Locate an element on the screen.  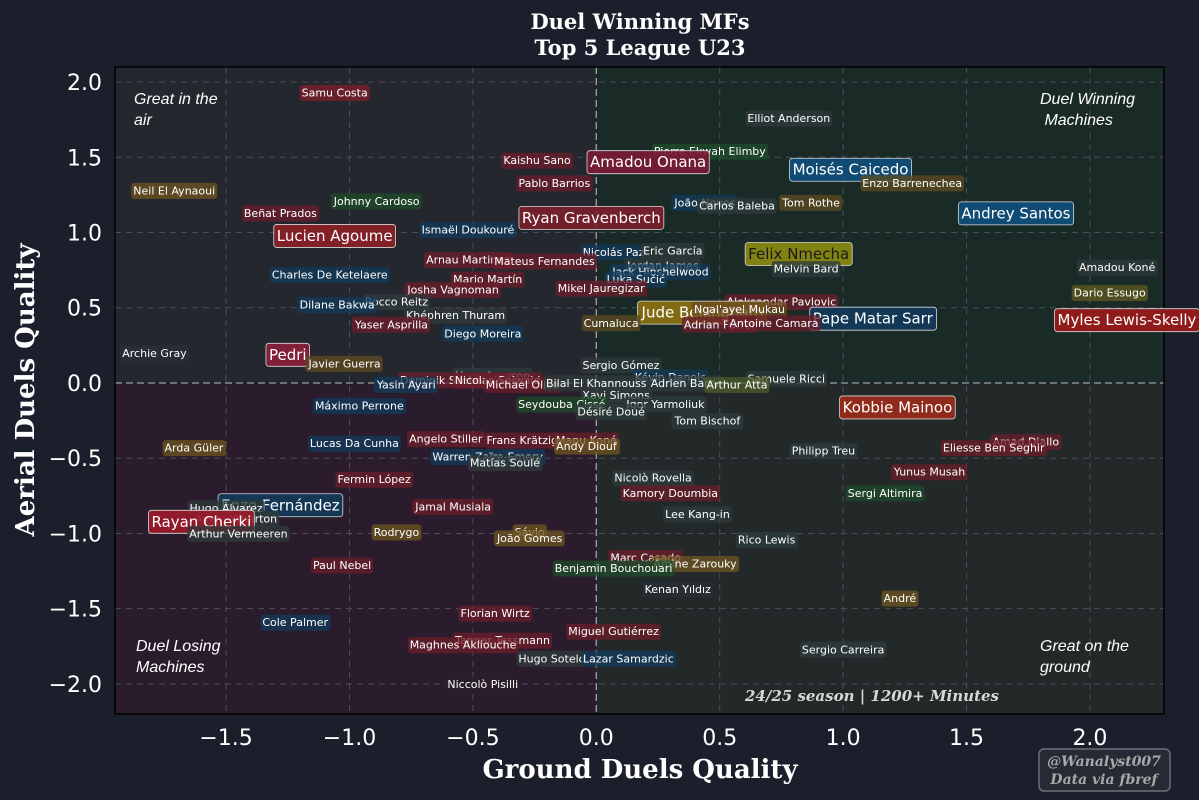
player-name: Elliot Anderson is located at coordinates (788, 118).